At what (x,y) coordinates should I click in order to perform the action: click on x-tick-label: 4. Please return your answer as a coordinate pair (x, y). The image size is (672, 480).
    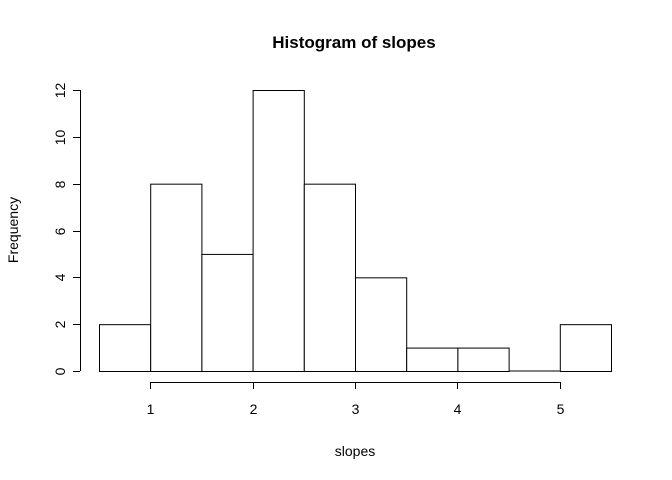
    Looking at the image, I should click on (458, 409).